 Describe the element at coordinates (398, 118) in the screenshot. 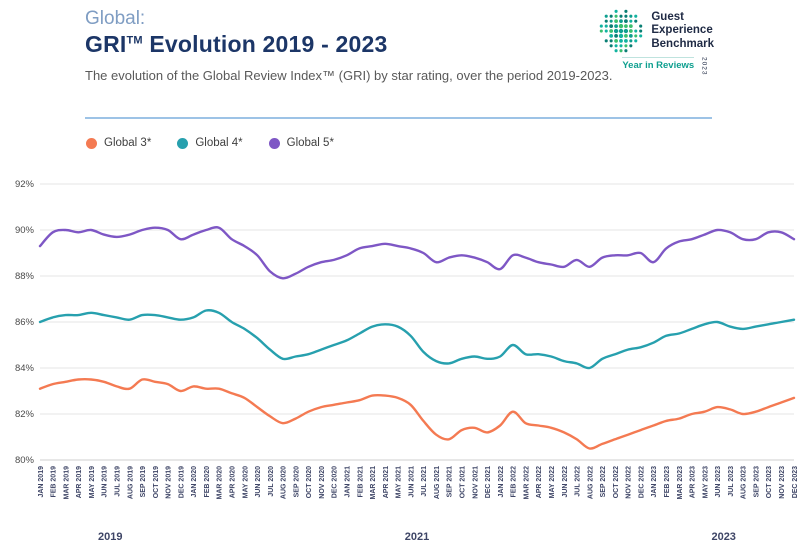

I see `header-divider` at that location.